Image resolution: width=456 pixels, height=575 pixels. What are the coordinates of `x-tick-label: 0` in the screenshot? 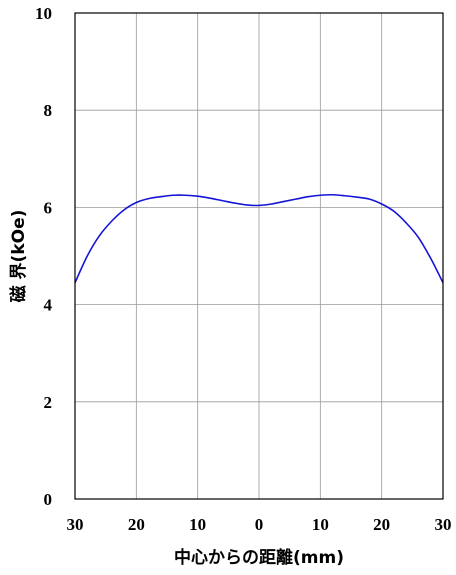 It's located at (259, 524).